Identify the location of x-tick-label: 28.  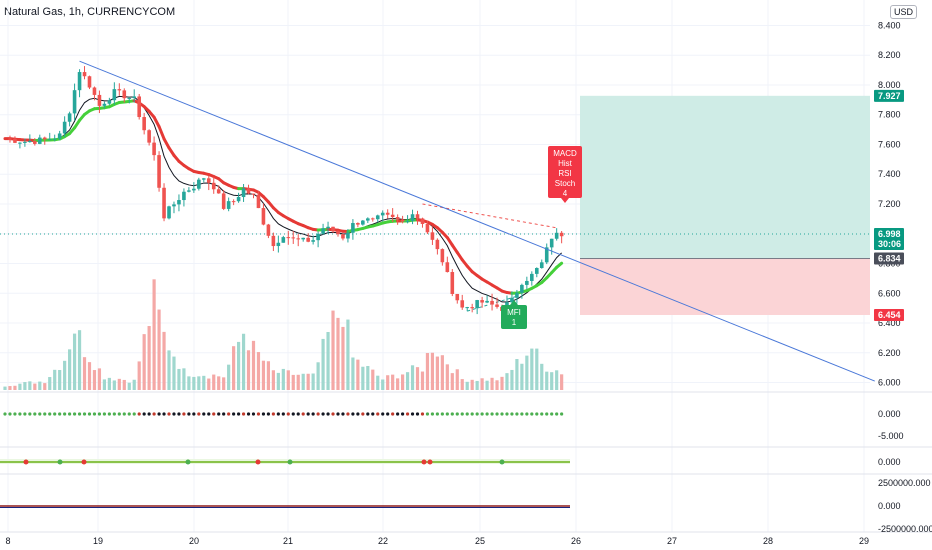
(768, 541).